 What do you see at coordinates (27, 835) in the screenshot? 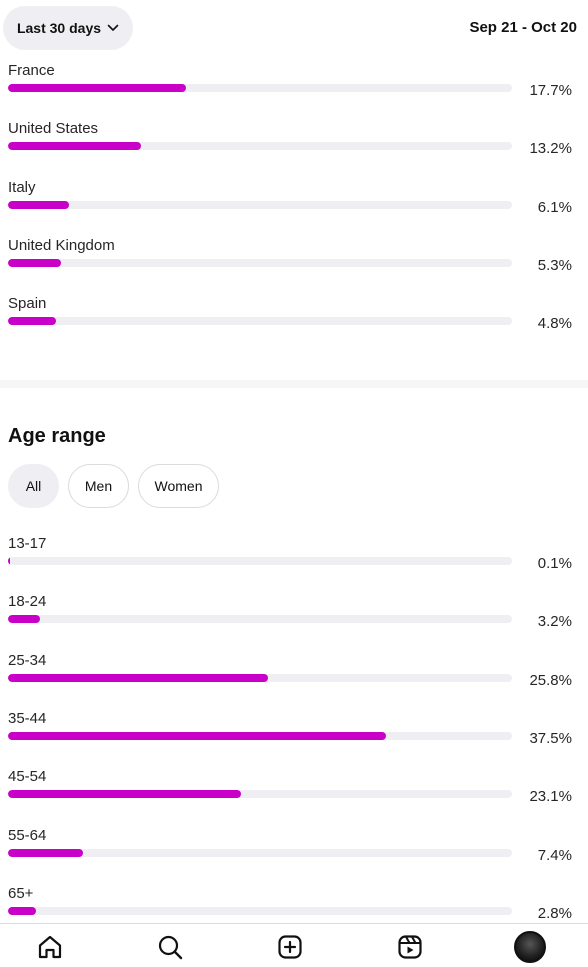
I see `age-label: 55-64` at bounding box center [27, 835].